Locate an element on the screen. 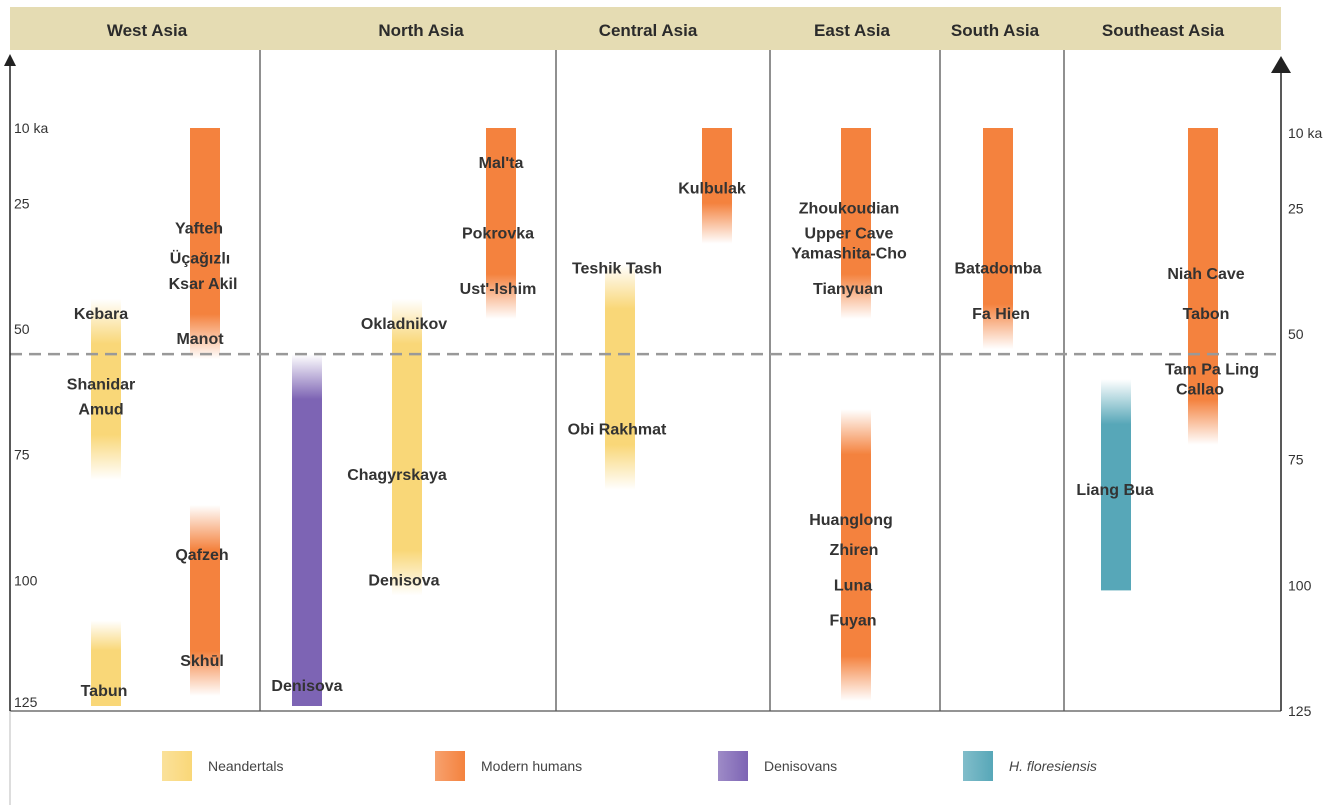  y-tick-right-50: 50 is located at coordinates (1296, 334).